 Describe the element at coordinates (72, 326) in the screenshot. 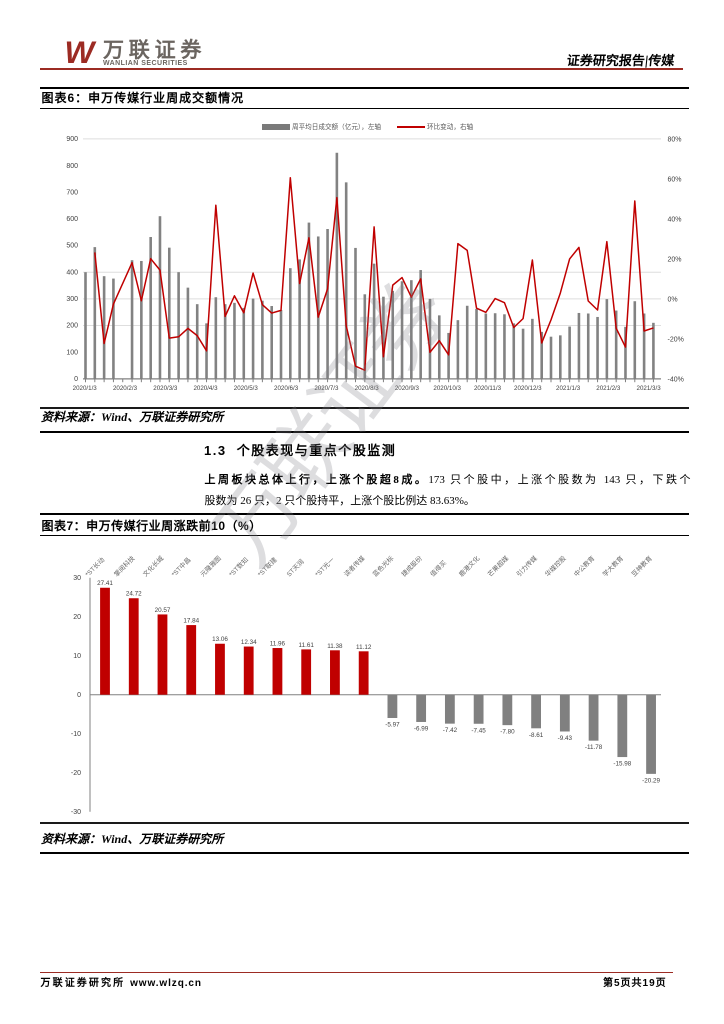

I see `svg-text: 200` at that location.